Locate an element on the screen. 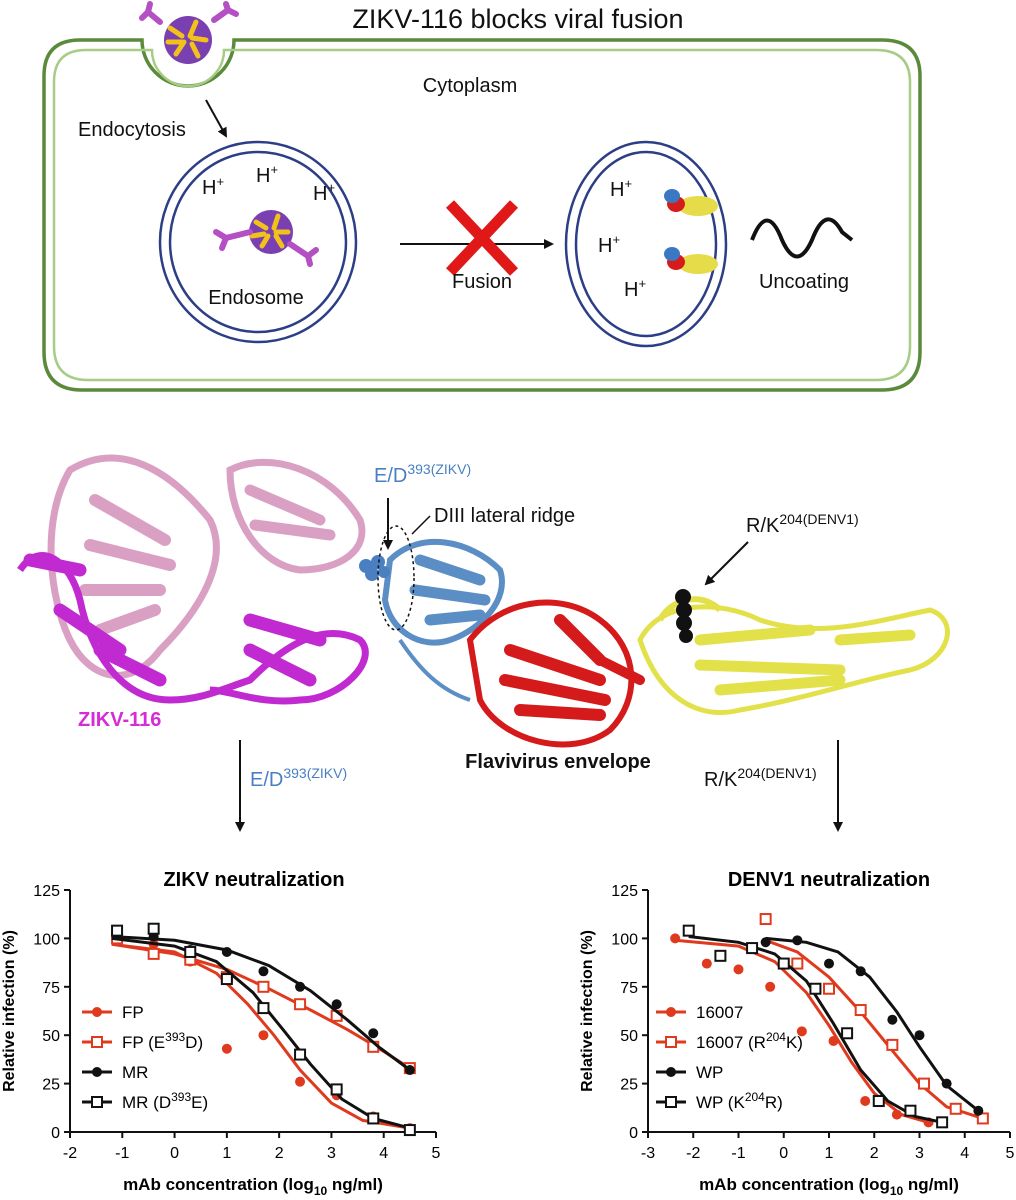 This screenshot has width=1016, height=1200. legend-label: WP (K204R) is located at coordinates (739, 1101).